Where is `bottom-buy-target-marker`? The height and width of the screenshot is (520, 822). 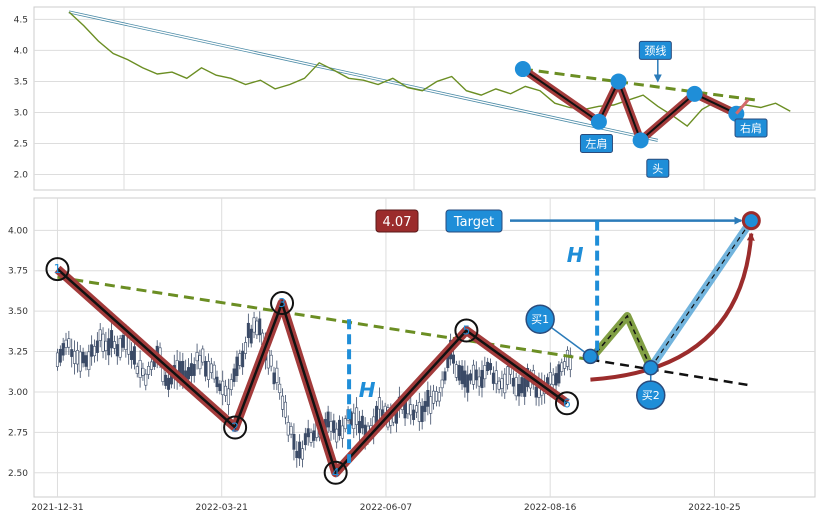 bottom-buy-target-marker is located at coordinates (590, 356).